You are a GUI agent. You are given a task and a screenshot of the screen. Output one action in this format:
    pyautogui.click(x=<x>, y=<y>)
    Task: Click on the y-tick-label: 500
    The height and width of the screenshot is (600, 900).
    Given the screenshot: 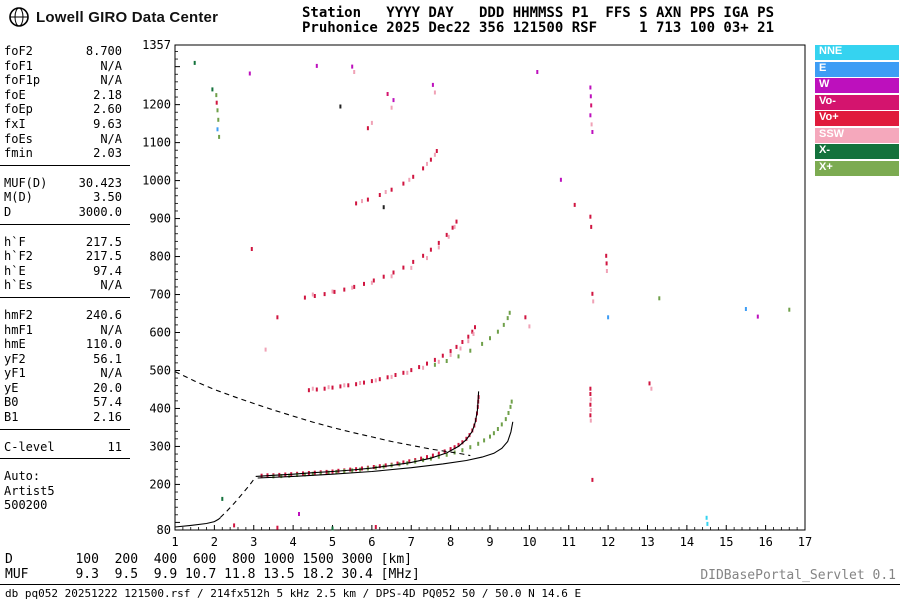 What is the action you would take?
    pyautogui.click(x=160, y=370)
    